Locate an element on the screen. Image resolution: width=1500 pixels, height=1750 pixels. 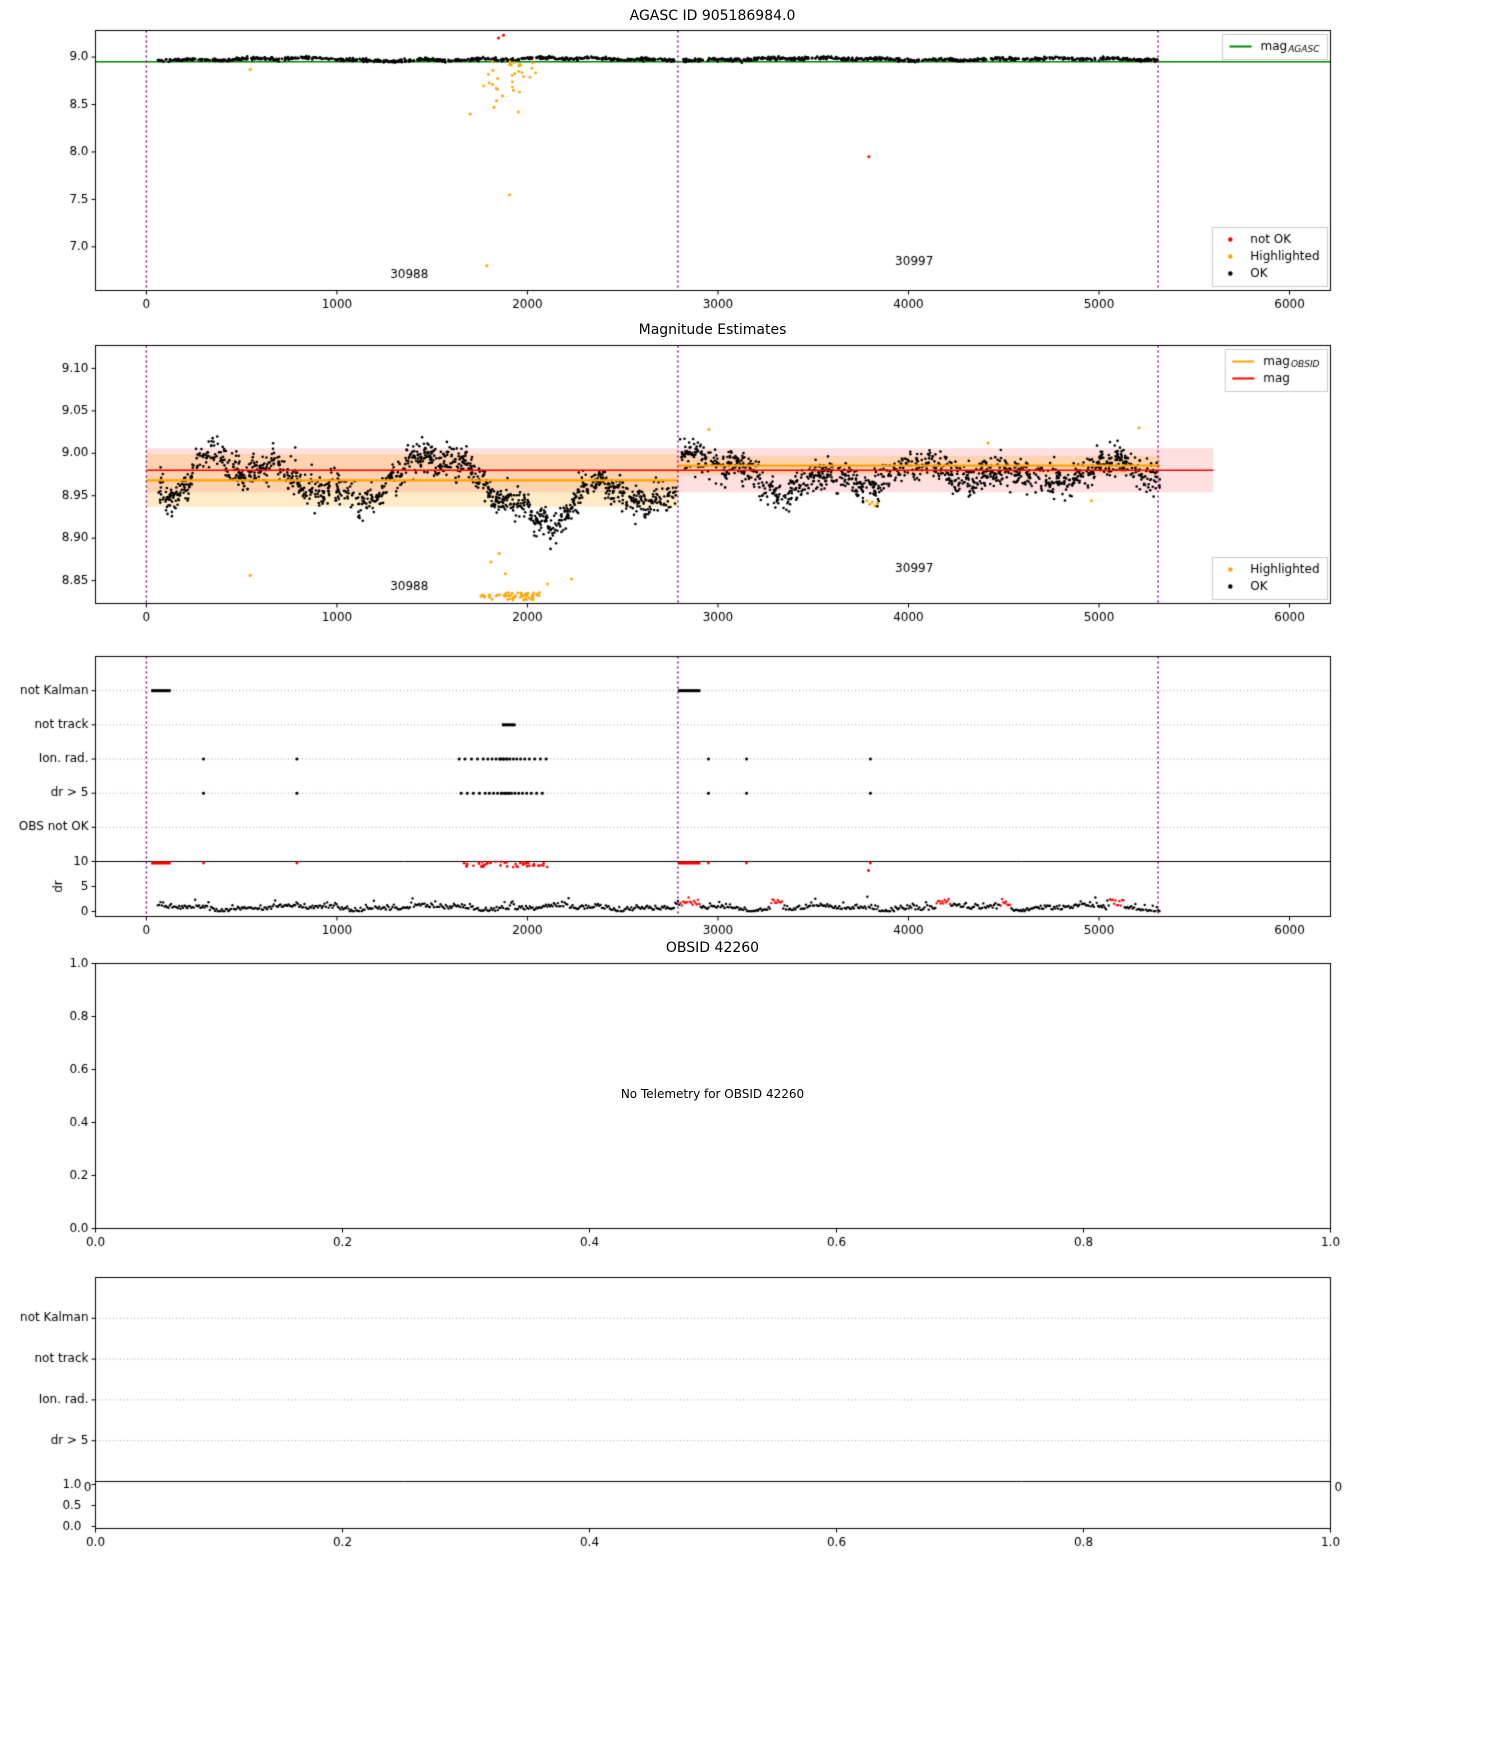
no-telemetry-text: No Telemetry for OBSID 42260 is located at coordinates (712, 1094).